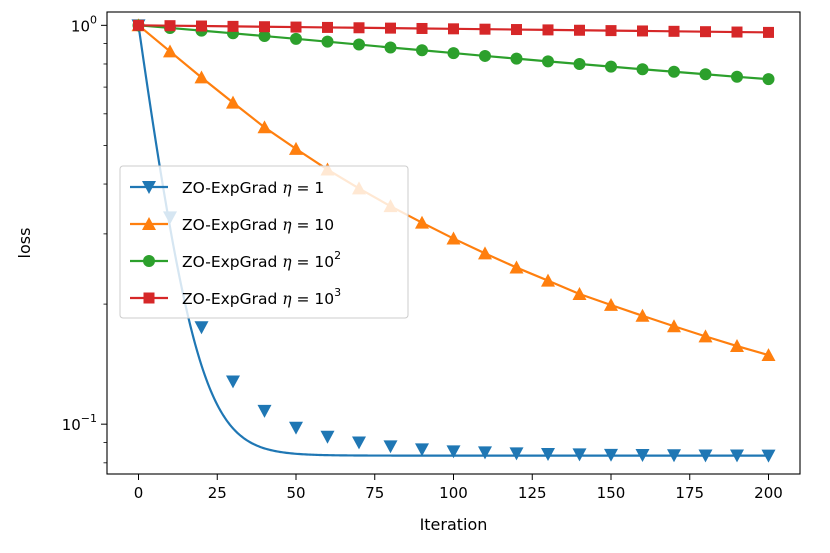 Image resolution: width=830 pixels, height=553 pixels. I want to click on x-tick-label: 125, so click(532, 493).